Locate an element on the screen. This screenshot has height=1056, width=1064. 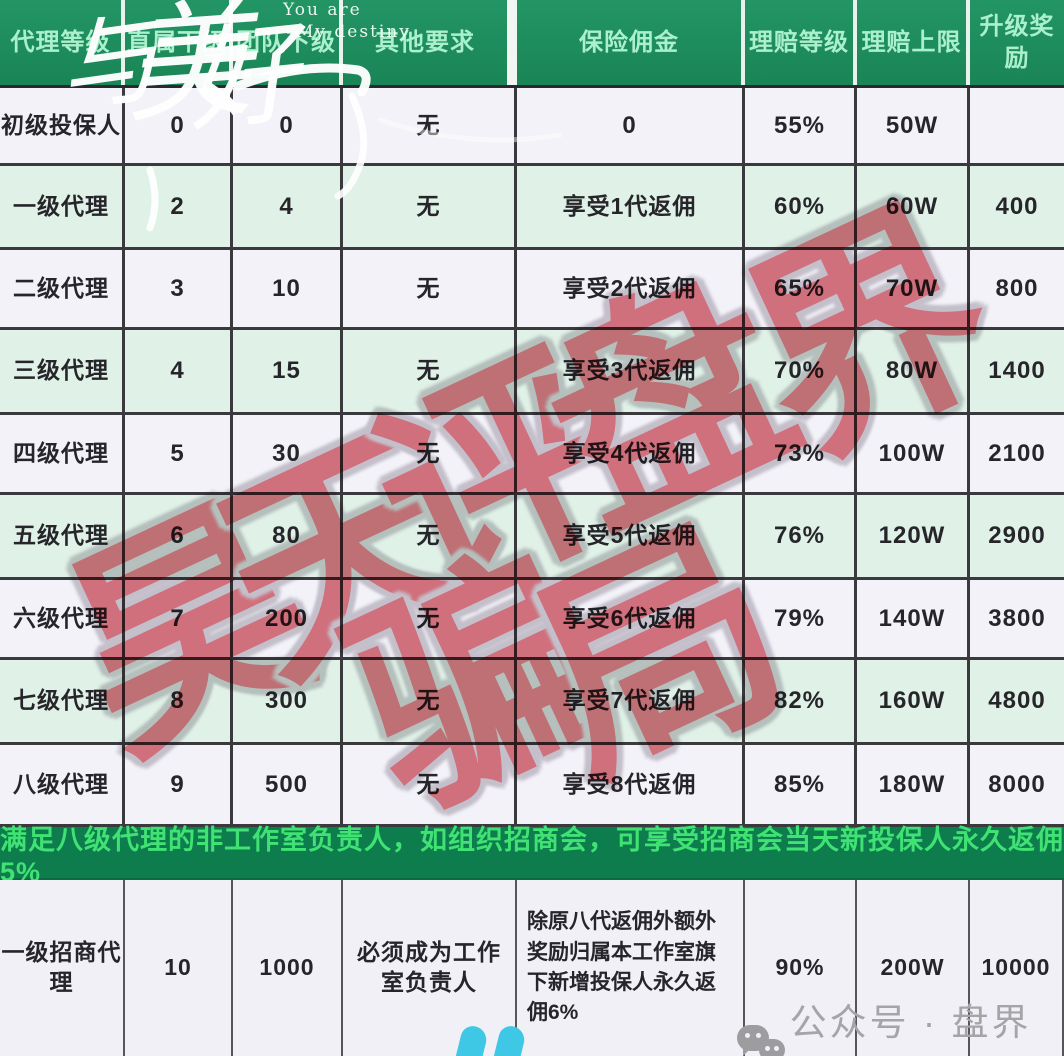
table-row: 八级代理 9 500 无 享受8代返佣 85% 180W 8000 is located at coordinates (532, 786).